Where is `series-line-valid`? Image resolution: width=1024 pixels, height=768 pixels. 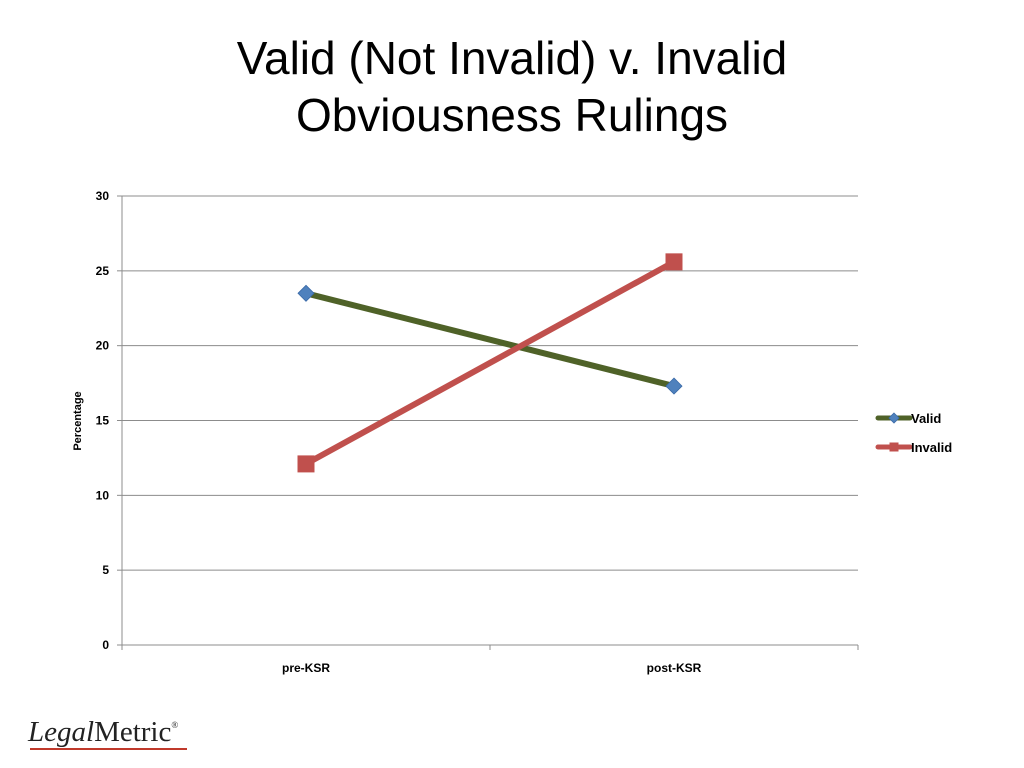
series-line-valid is located at coordinates (490, 340).